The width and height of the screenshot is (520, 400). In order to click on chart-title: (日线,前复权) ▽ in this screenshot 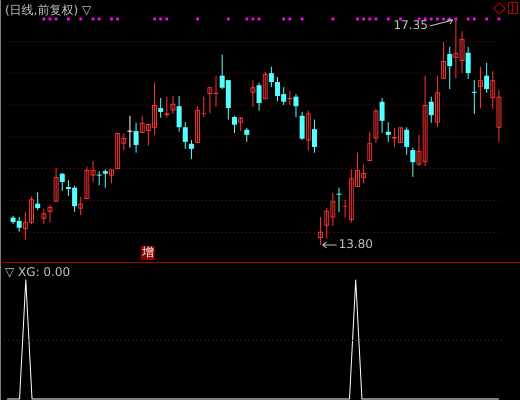, I will do `click(48, 10)`.